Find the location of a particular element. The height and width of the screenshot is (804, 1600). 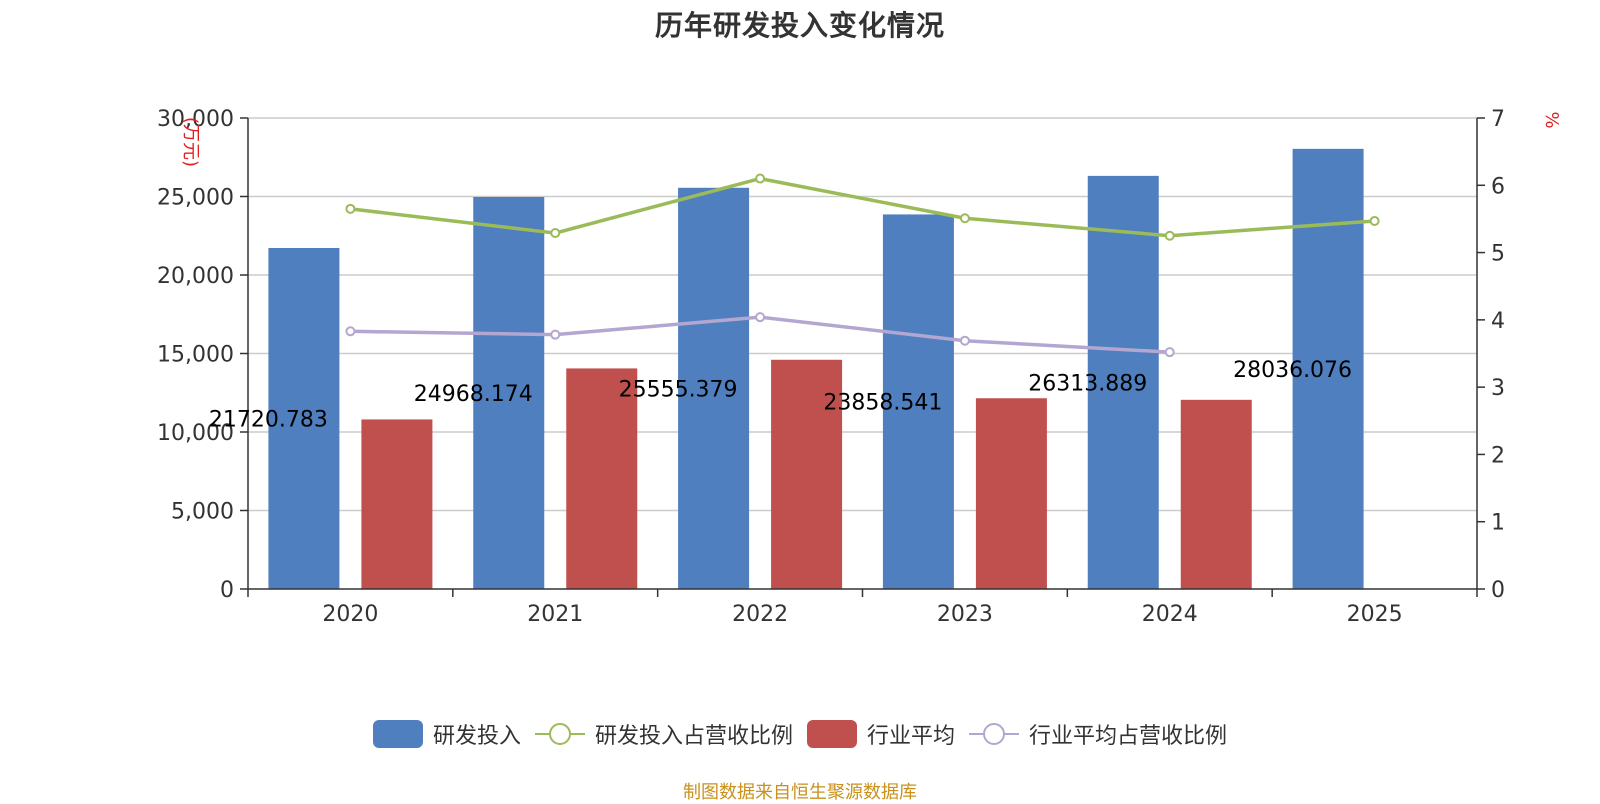

legend: 研发投入 研发投入占营收比例 行业平均 行业平均占营收比例 is located at coordinates (800, 734).